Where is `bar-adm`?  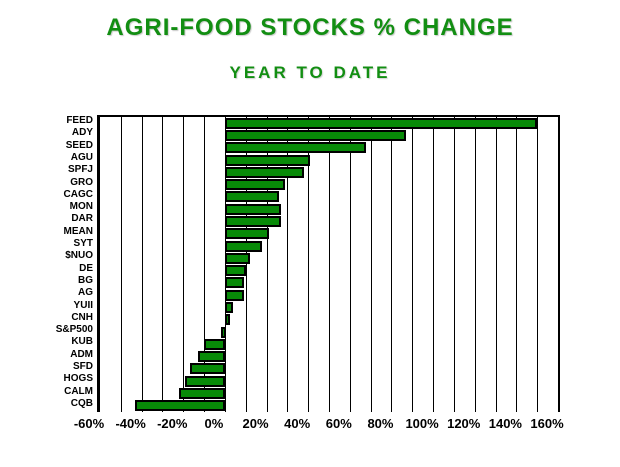
bar-adm is located at coordinates (211, 357).